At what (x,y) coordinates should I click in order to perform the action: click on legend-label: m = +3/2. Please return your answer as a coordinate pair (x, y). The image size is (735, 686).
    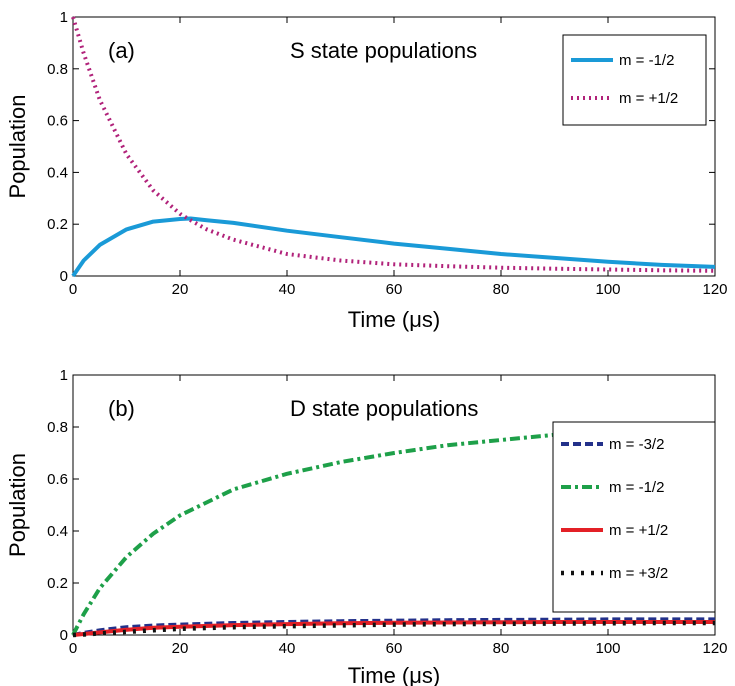
    Looking at the image, I should click on (638, 573).